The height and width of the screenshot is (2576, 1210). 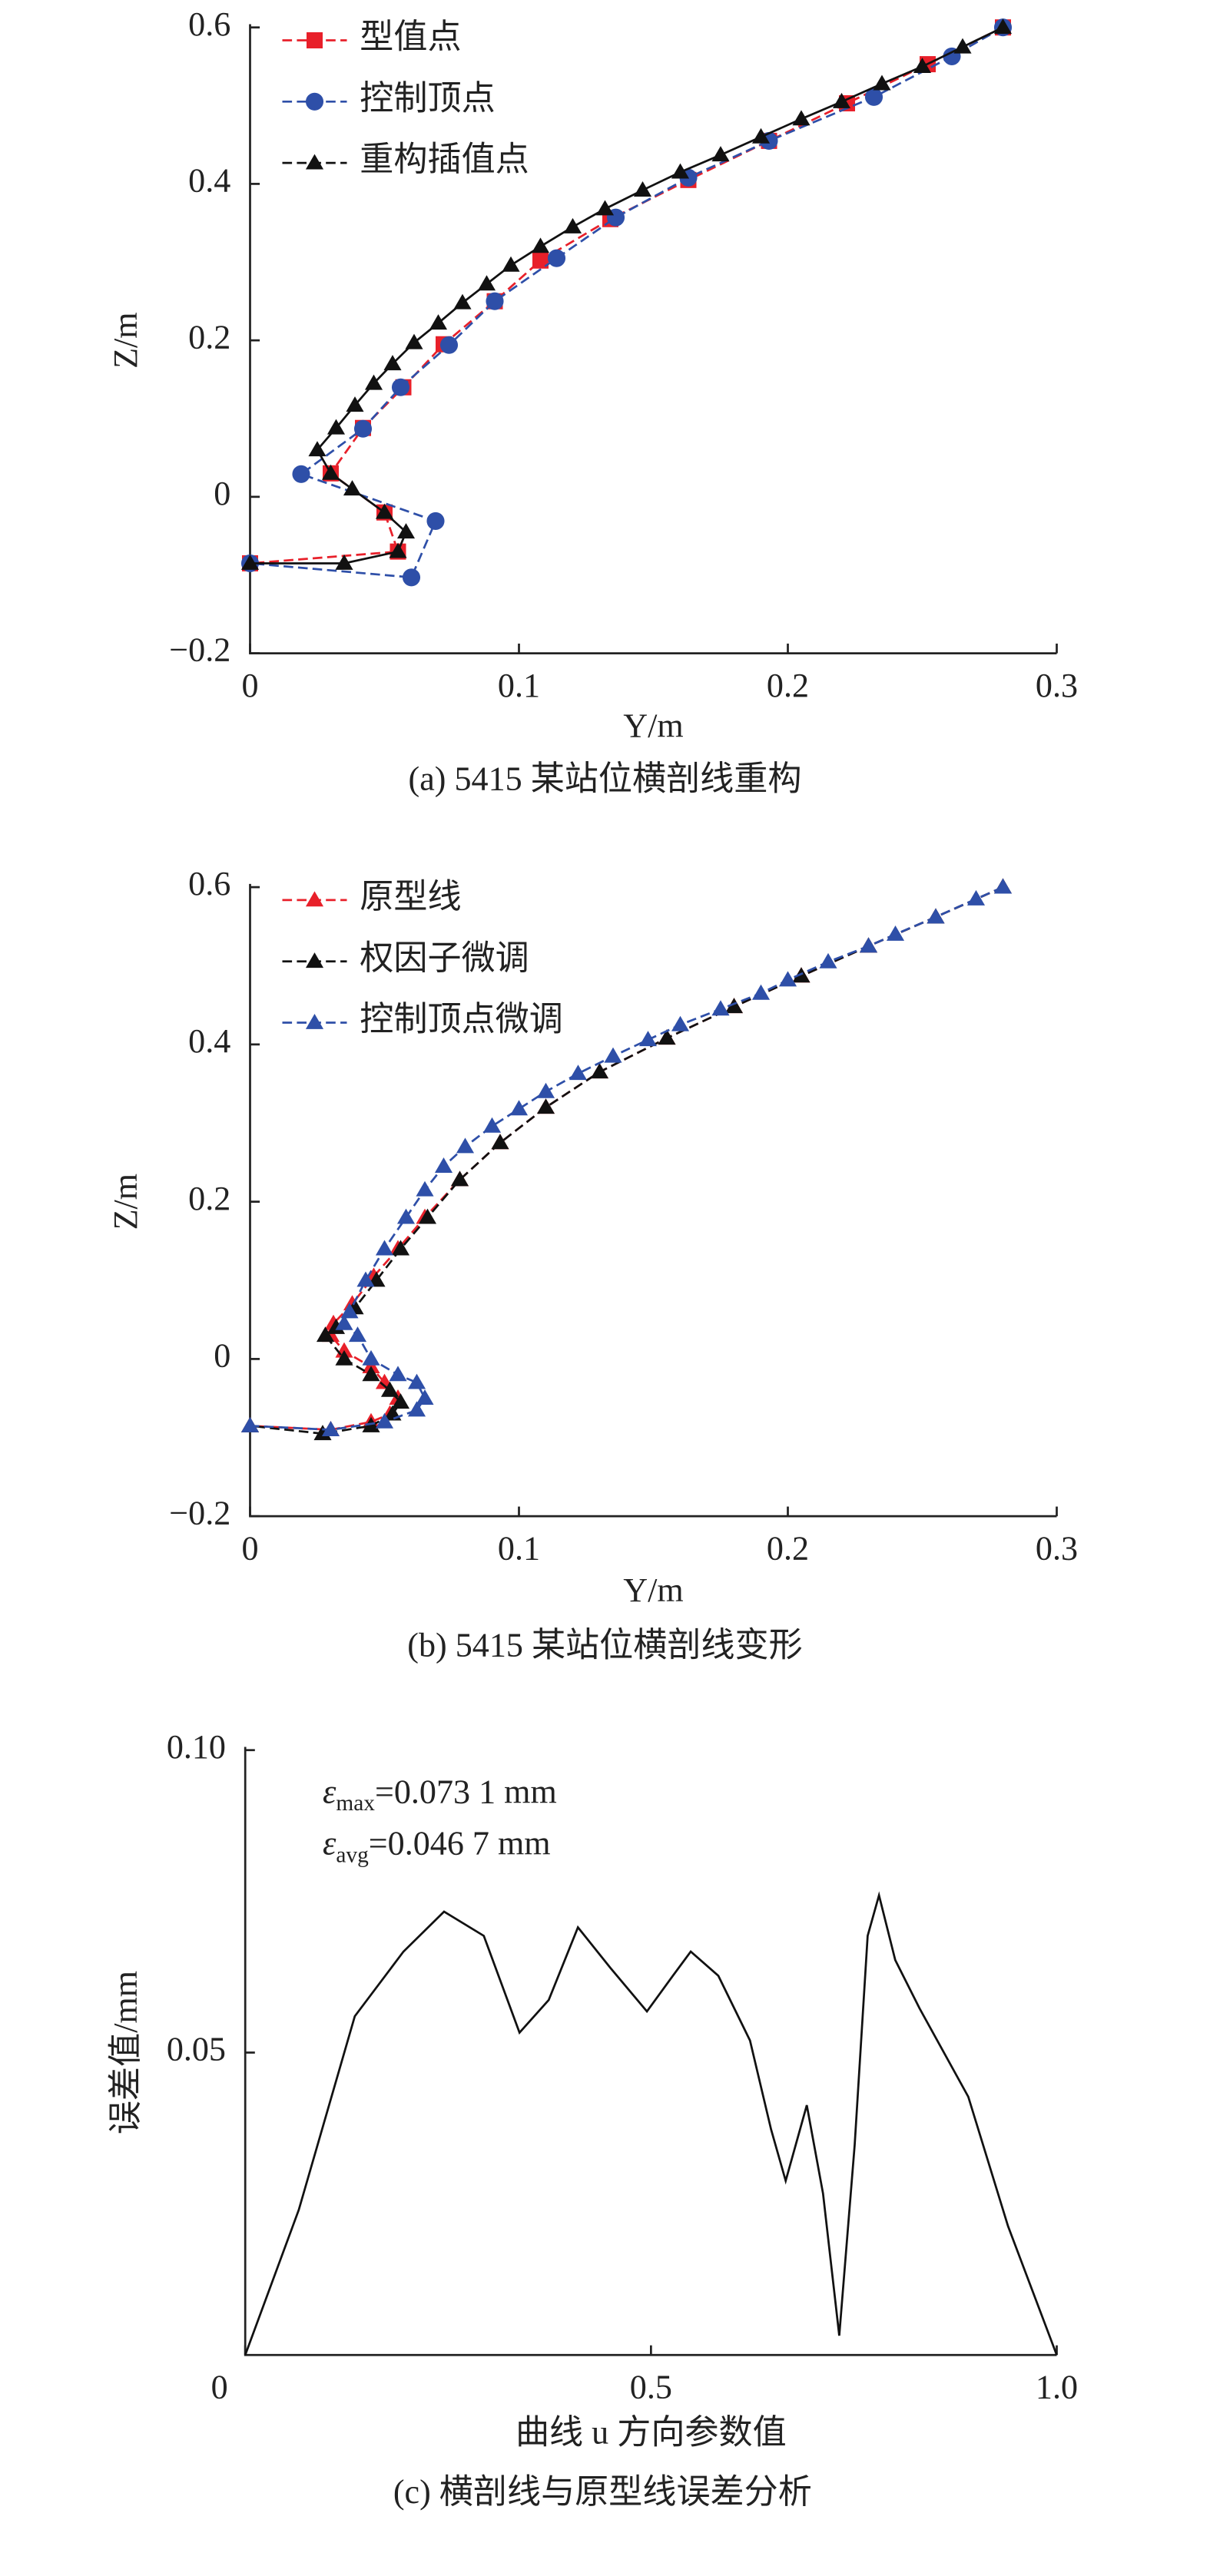 What do you see at coordinates (604, 1645) in the screenshot?
I see `caption: (b) 5415 某站位横剖线变形` at bounding box center [604, 1645].